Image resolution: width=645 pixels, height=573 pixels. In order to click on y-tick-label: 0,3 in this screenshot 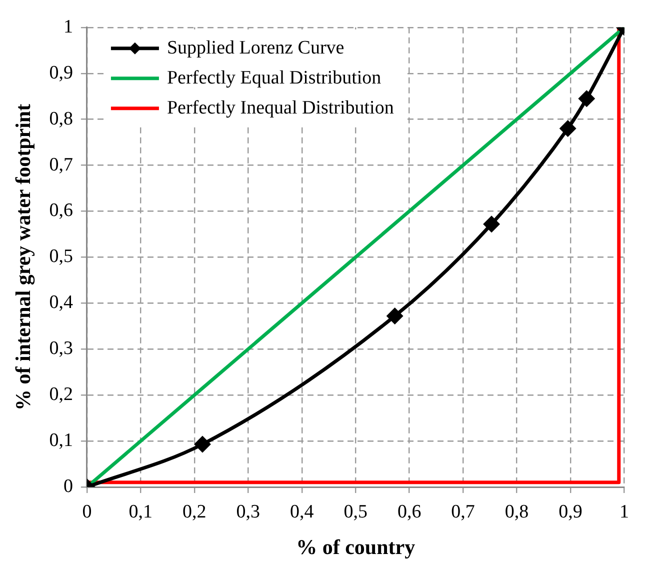, I will do `click(61, 349)`.